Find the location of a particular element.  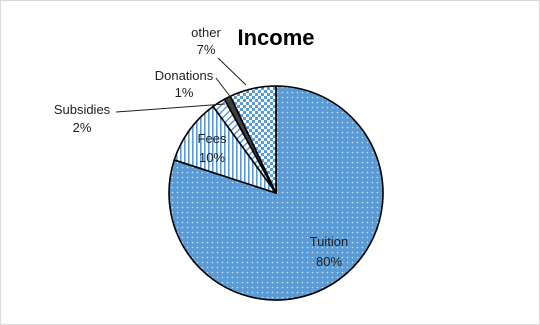

slice-value-other: 7% is located at coordinates (206, 49).